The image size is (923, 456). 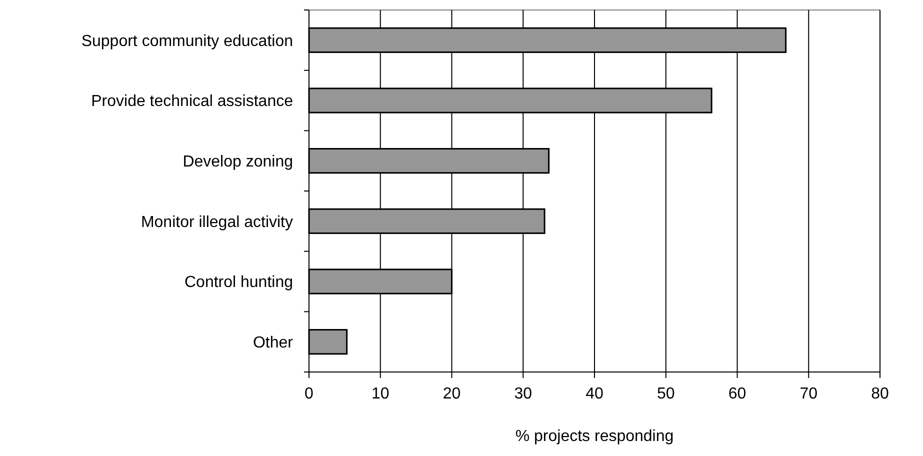 I want to click on y-tick-label: Control hunting, so click(x=238, y=283).